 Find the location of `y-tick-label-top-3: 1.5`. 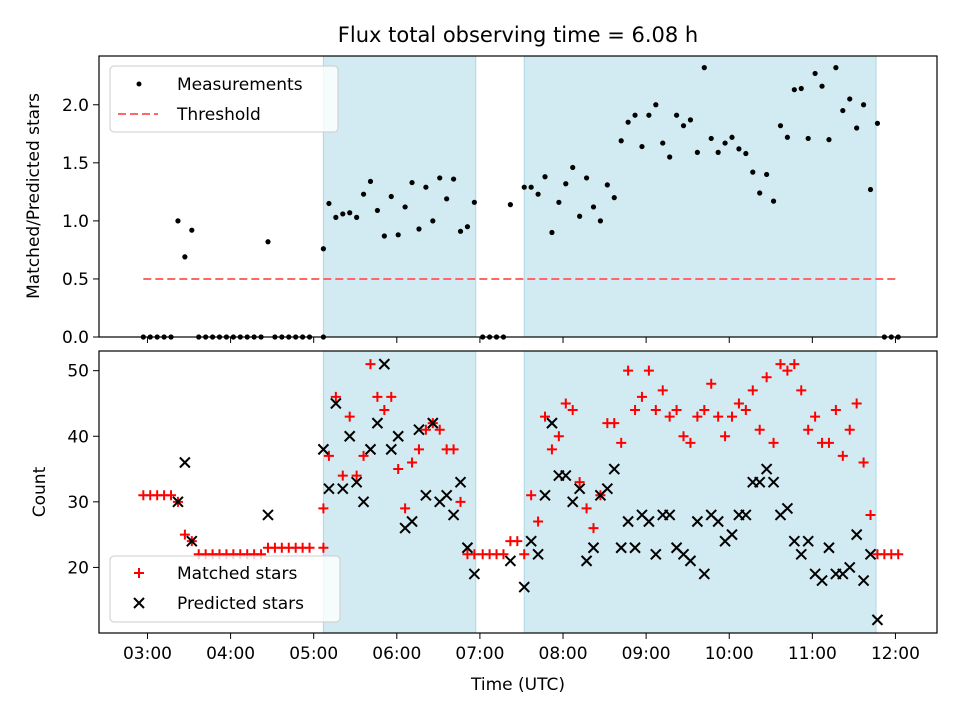

y-tick-label-top-3: 1.5 is located at coordinates (75, 164).